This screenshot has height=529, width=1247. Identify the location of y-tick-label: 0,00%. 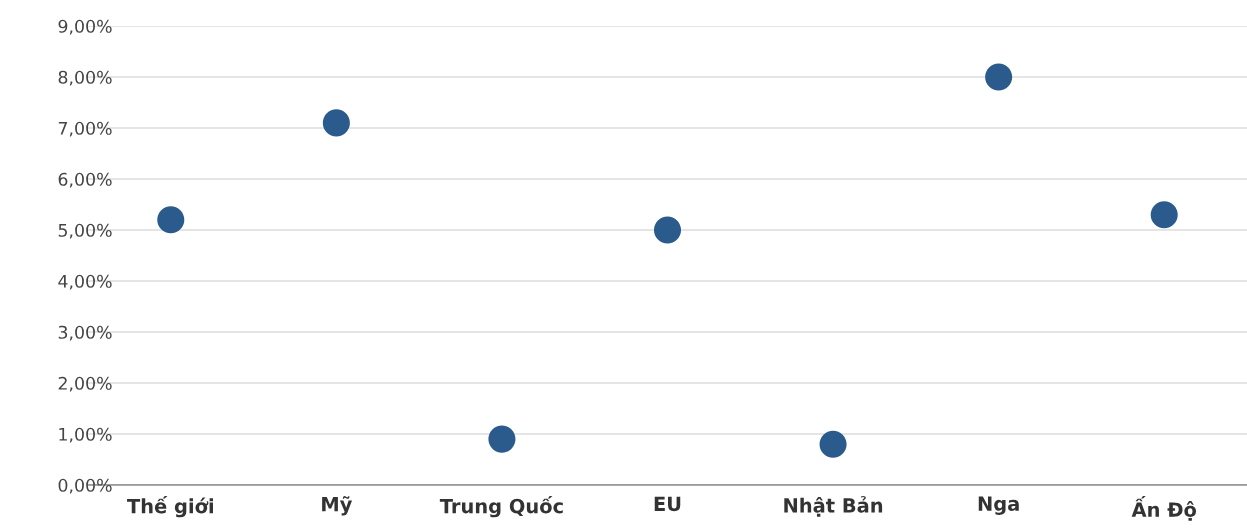
(85, 486).